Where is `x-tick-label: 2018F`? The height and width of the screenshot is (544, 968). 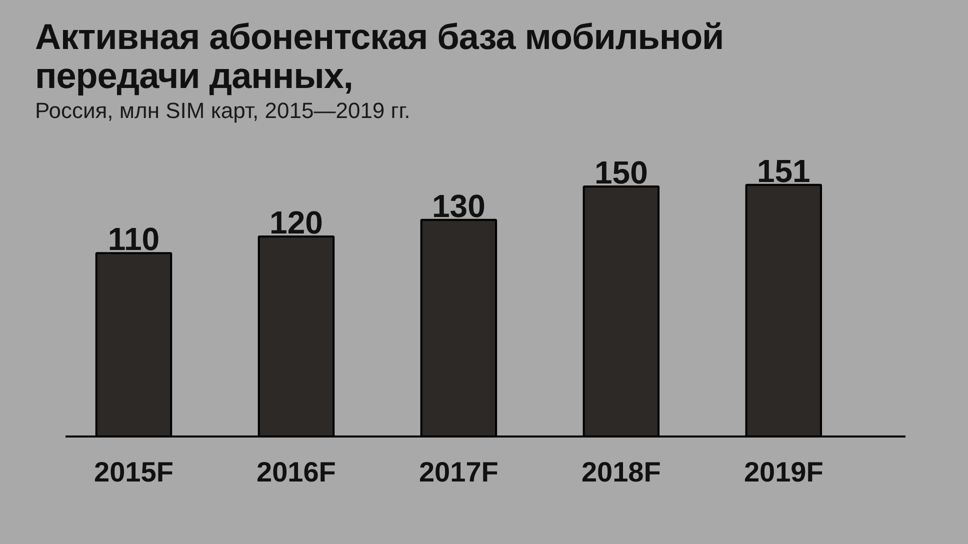
x-tick-label: 2018F is located at coordinates (621, 472).